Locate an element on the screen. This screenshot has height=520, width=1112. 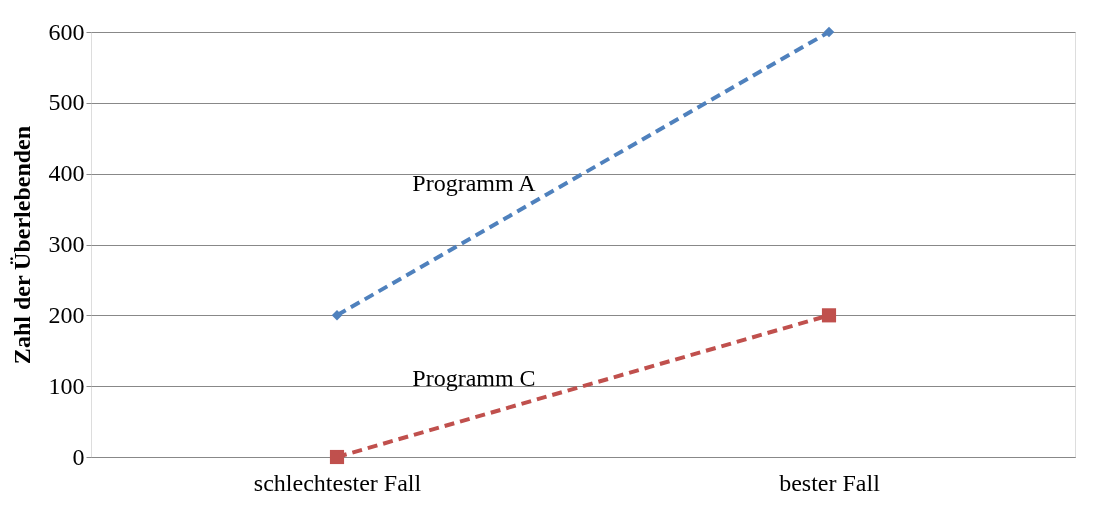
y-tick-label: 500 is located at coordinates (66, 102).